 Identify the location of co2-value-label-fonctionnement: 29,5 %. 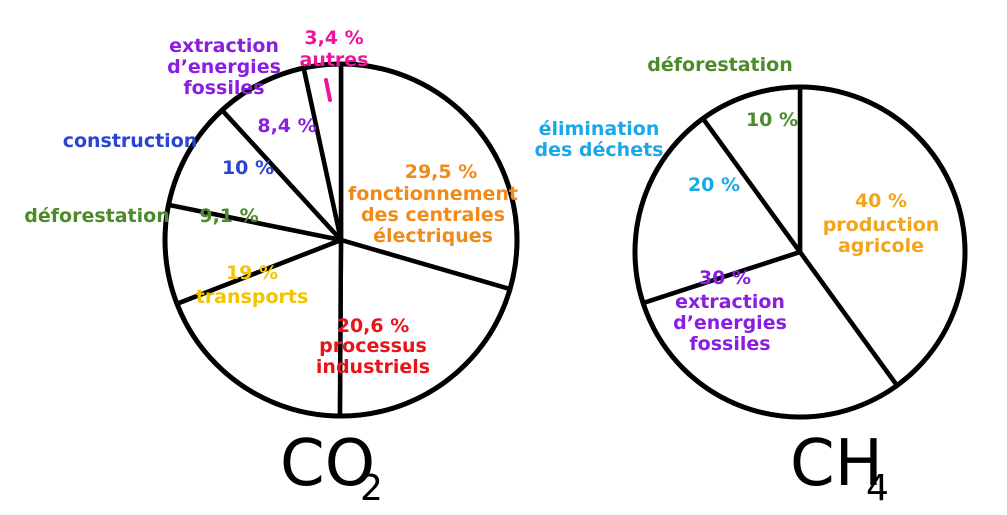
(441, 172).